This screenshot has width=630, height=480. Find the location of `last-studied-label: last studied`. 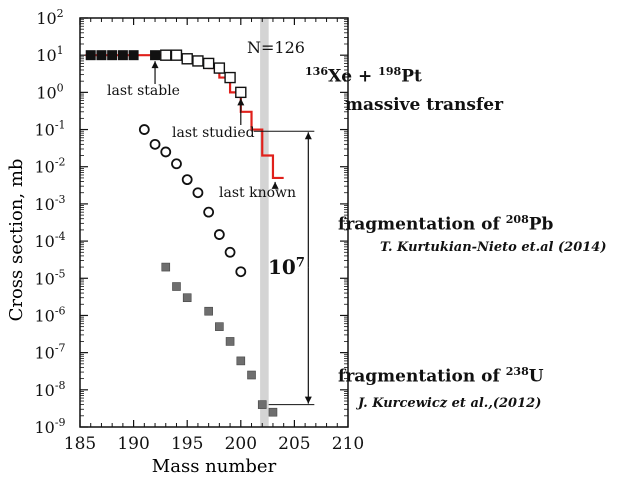

last-studied-label: last studied is located at coordinates (213, 133).